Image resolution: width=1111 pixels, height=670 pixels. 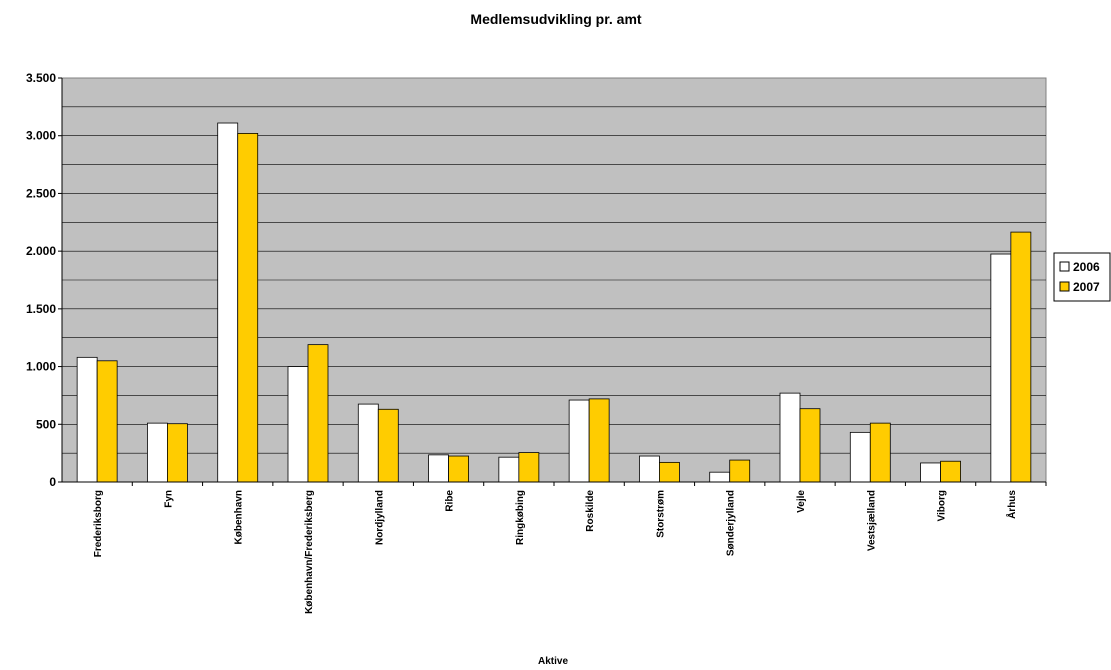 What do you see at coordinates (450, 501) in the screenshot?
I see `x-category-label: Ribe` at bounding box center [450, 501].